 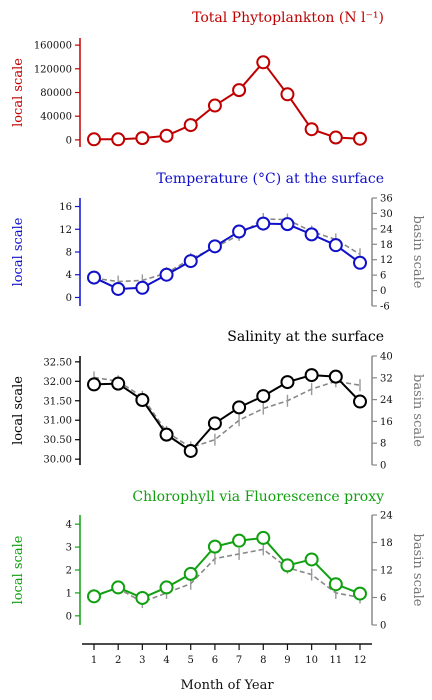 I want to click on right-tick-label: 32, so click(x=386, y=378).